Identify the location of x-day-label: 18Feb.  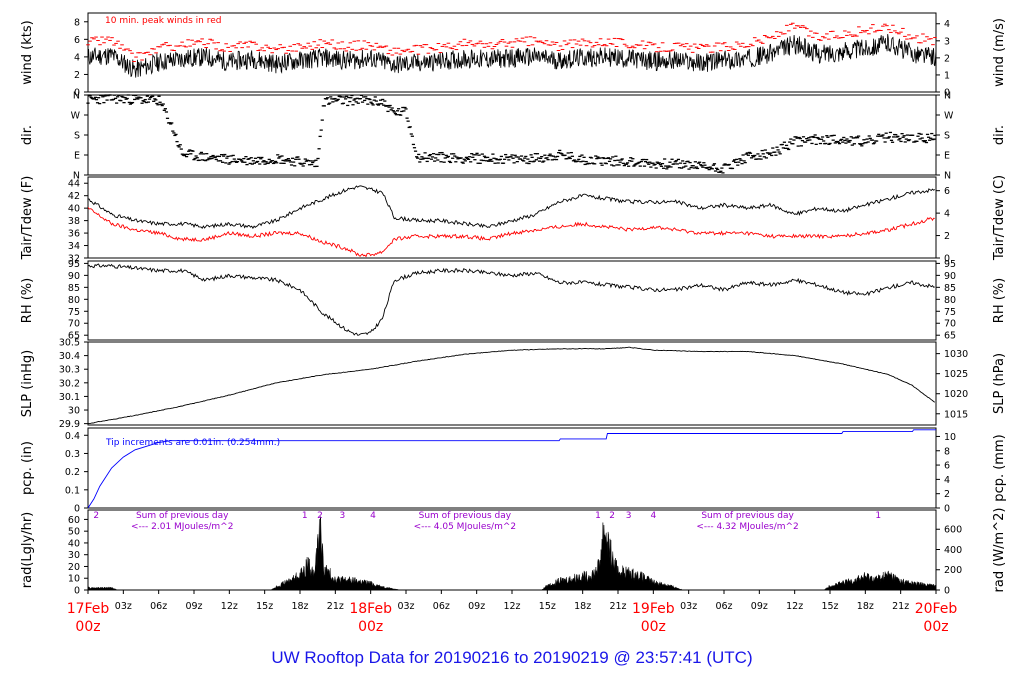
(370, 609).